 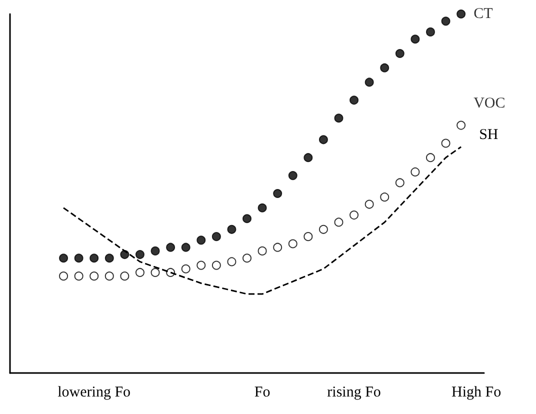 I want to click on series-label: CT, so click(x=483, y=14).